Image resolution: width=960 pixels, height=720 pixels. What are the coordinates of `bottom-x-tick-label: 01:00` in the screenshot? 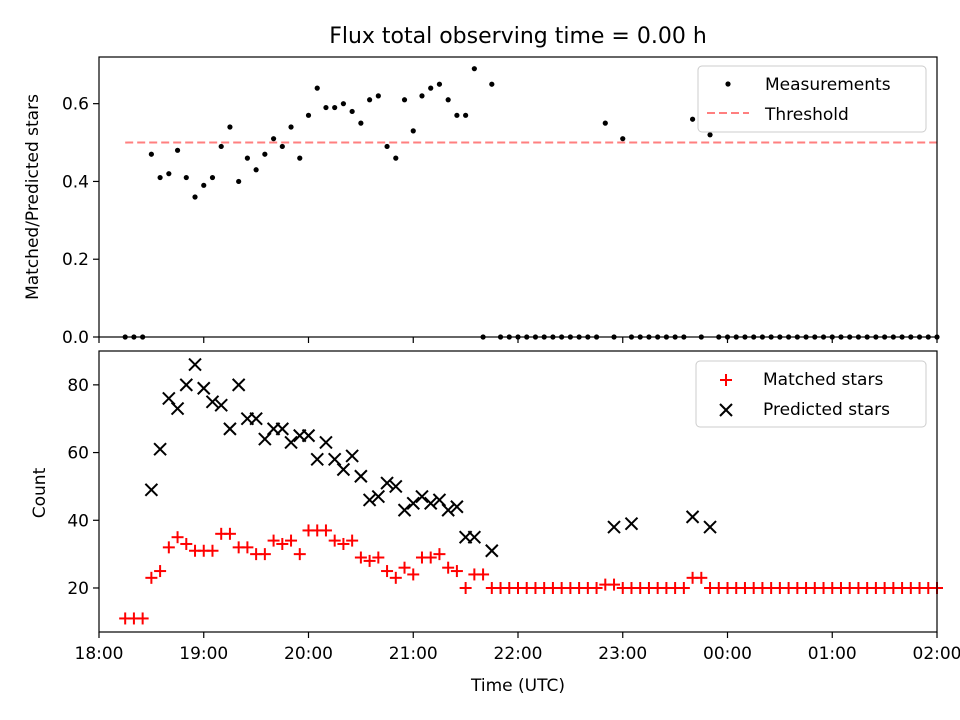 It's located at (832, 654).